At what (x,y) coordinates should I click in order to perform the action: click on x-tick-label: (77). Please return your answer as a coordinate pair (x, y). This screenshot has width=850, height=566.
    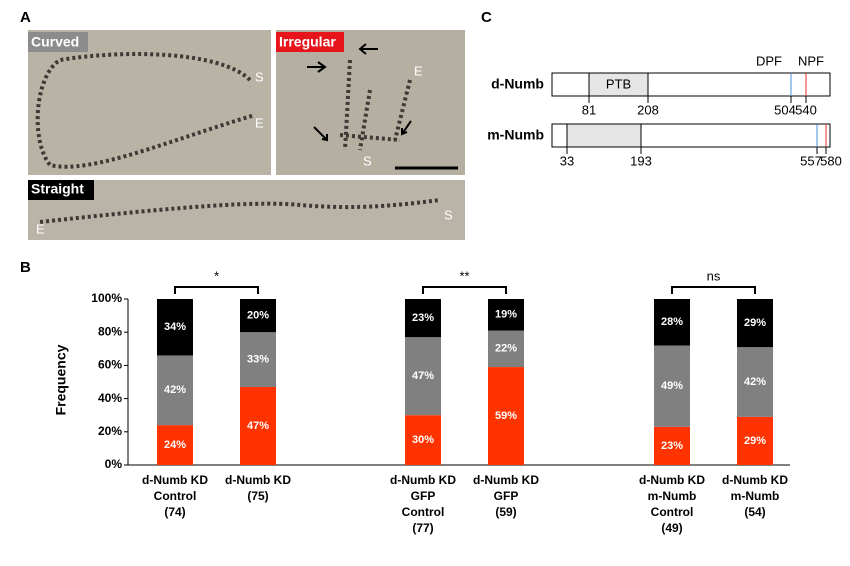
    Looking at the image, I should click on (422, 528).